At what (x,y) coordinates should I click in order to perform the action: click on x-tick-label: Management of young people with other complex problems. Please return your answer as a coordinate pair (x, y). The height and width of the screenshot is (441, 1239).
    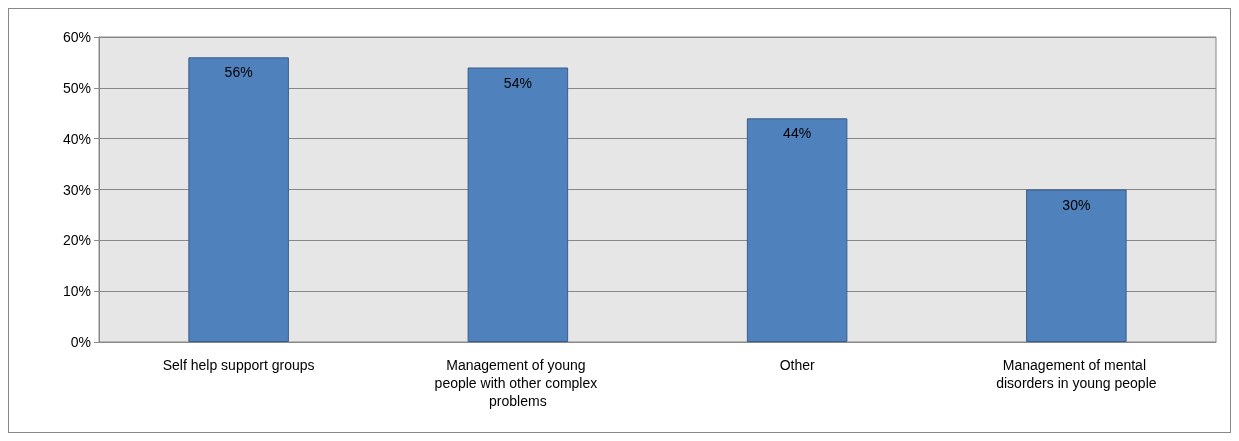
    Looking at the image, I should click on (518, 383).